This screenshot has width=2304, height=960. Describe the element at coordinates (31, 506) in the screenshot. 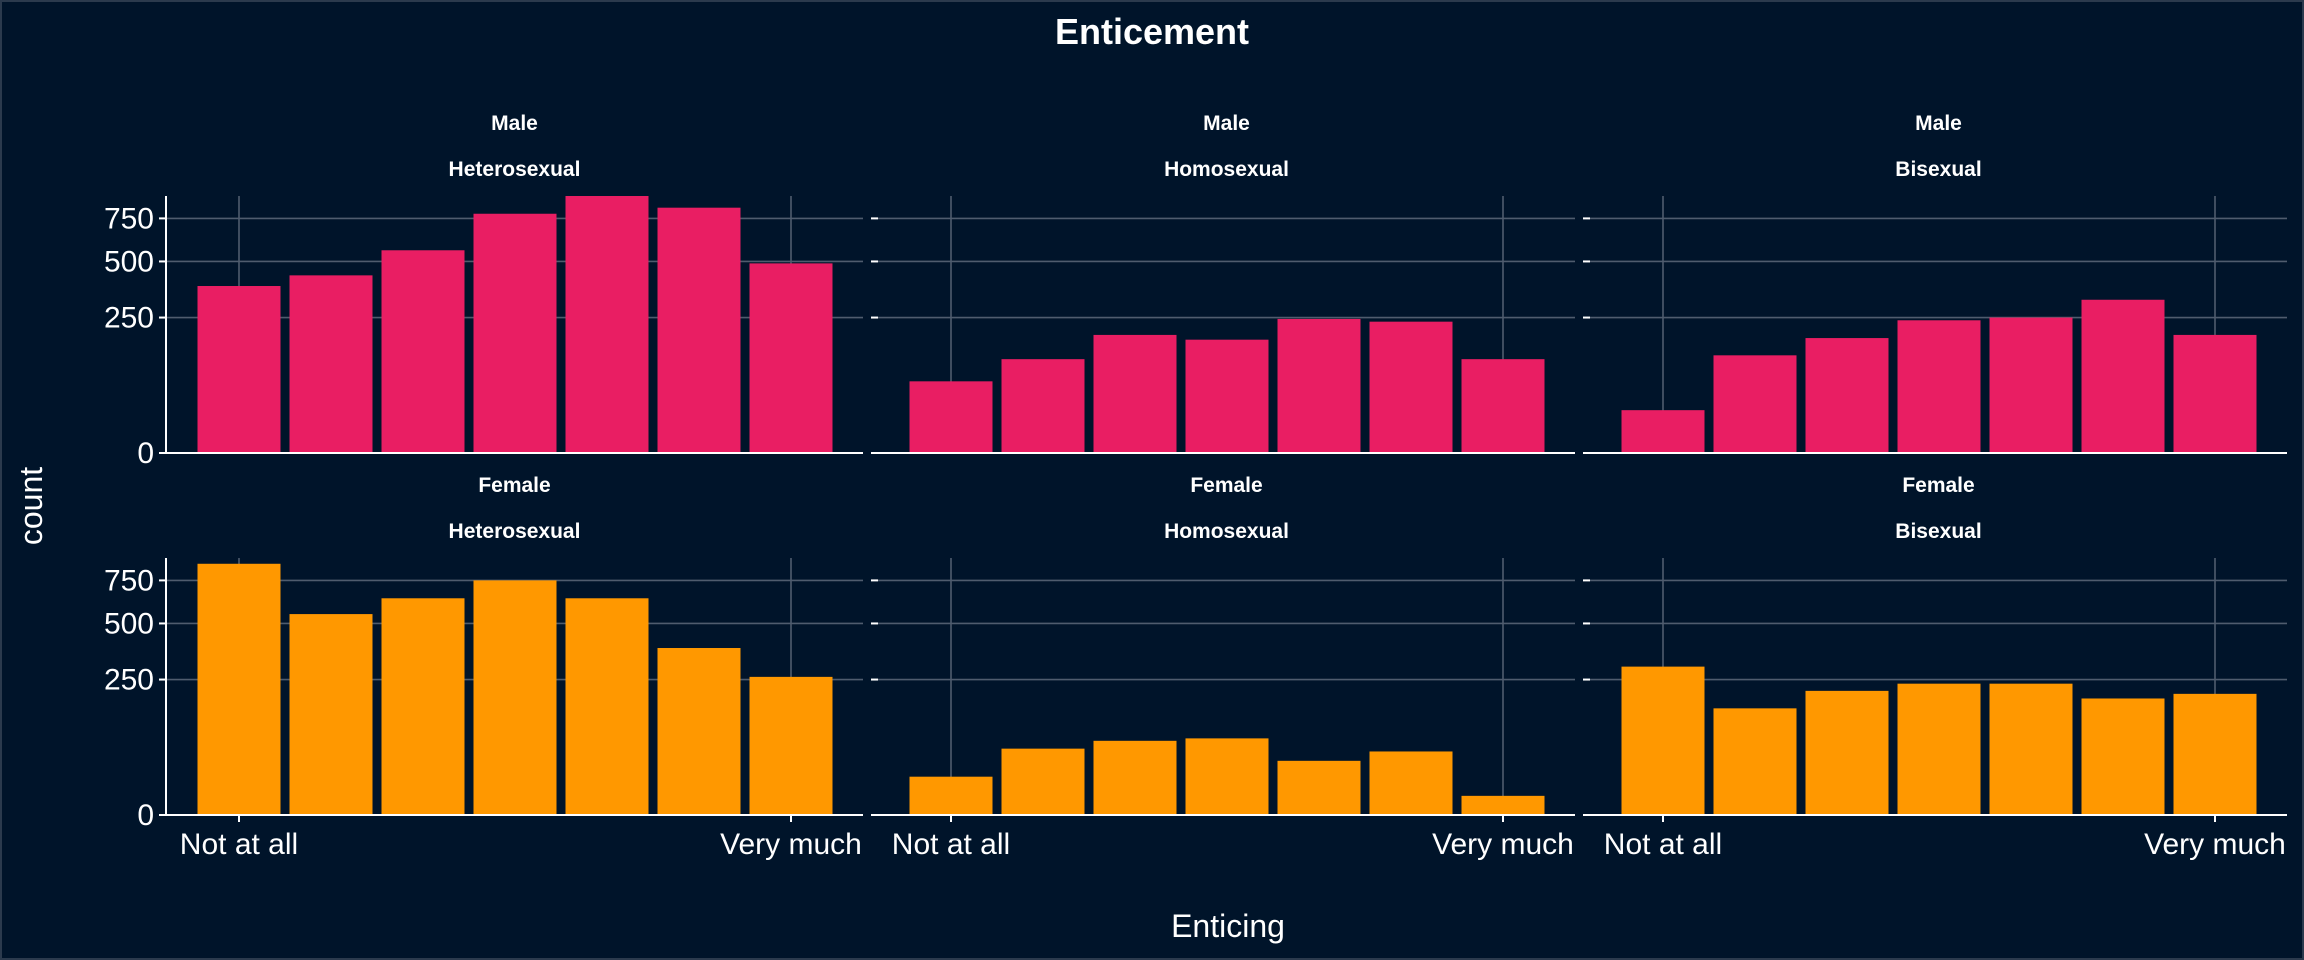

I see `y-axis-title: count` at that location.